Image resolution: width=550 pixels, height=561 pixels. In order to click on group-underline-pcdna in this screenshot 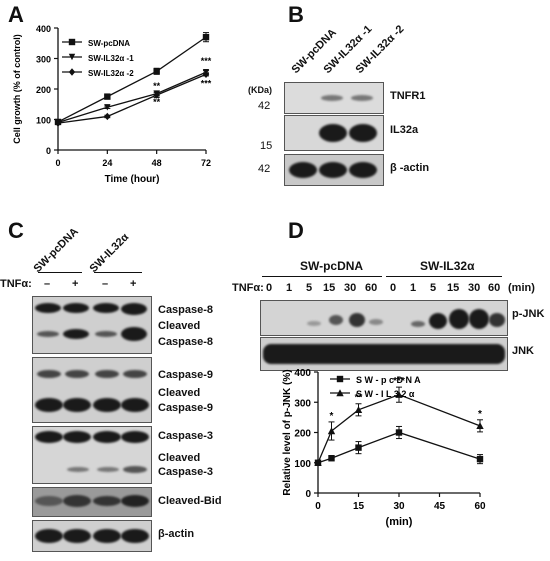, I will do `click(60, 272)`.